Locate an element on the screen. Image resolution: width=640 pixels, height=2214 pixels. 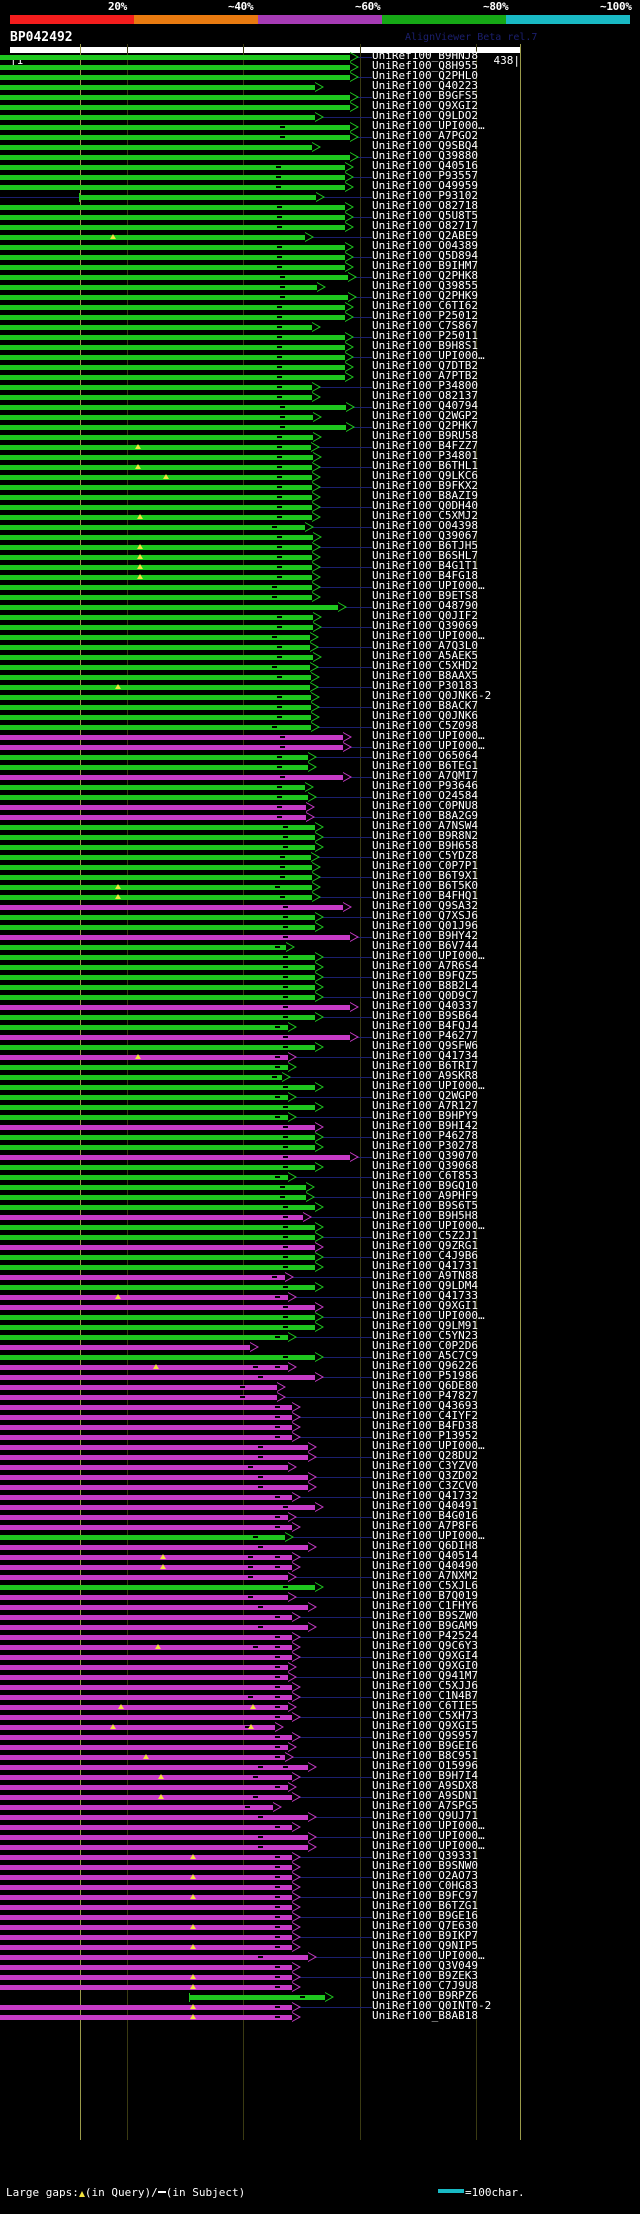
alignment-row: UniRef100_B9RPZ6 is located at coordinates (320, 1996).